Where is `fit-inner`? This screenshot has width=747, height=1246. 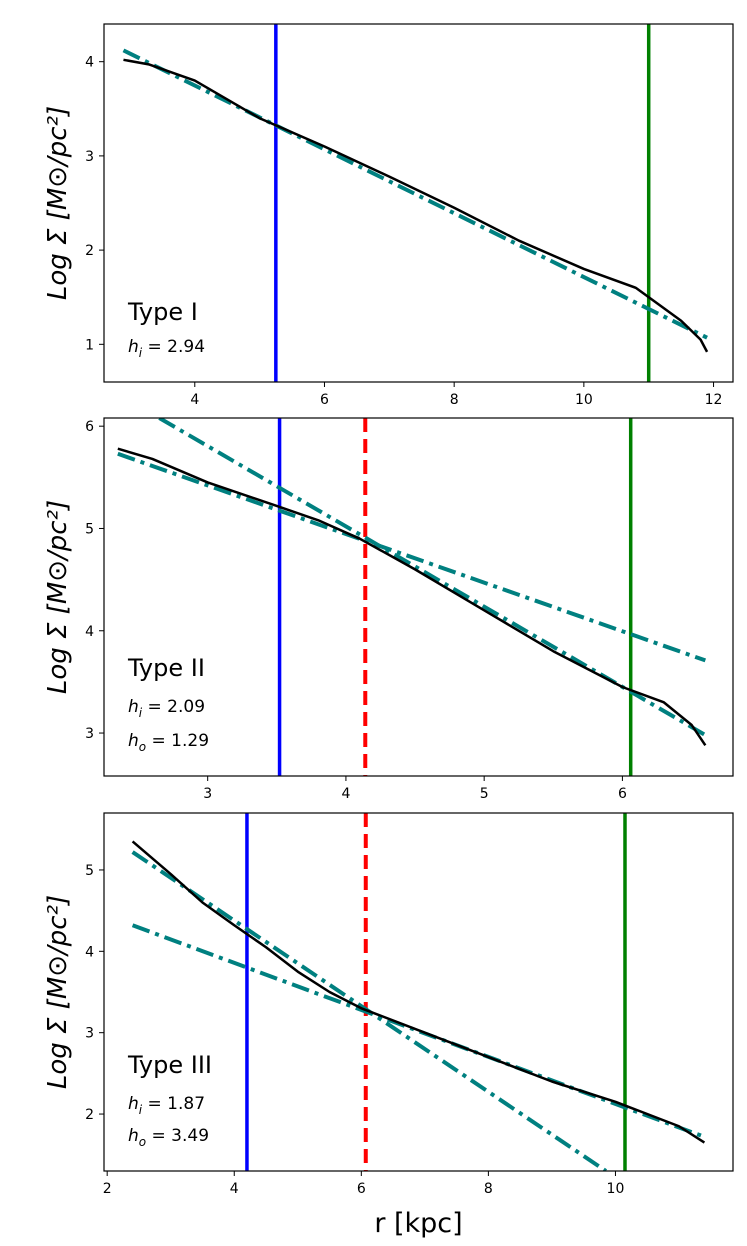 fit-inner is located at coordinates (412, 557).